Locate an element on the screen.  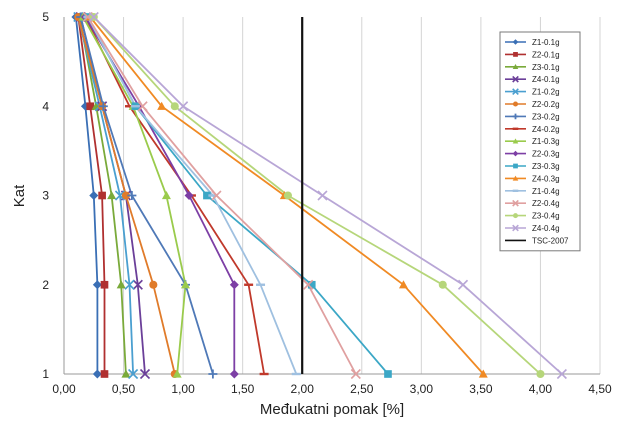
y-tick-label: 3 is located at coordinates (45, 196).